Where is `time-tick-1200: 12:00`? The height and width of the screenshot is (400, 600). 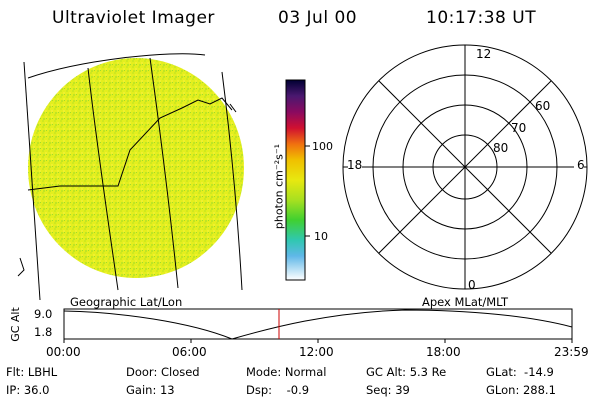 time-tick-1200: 12:00 is located at coordinates (316, 352).